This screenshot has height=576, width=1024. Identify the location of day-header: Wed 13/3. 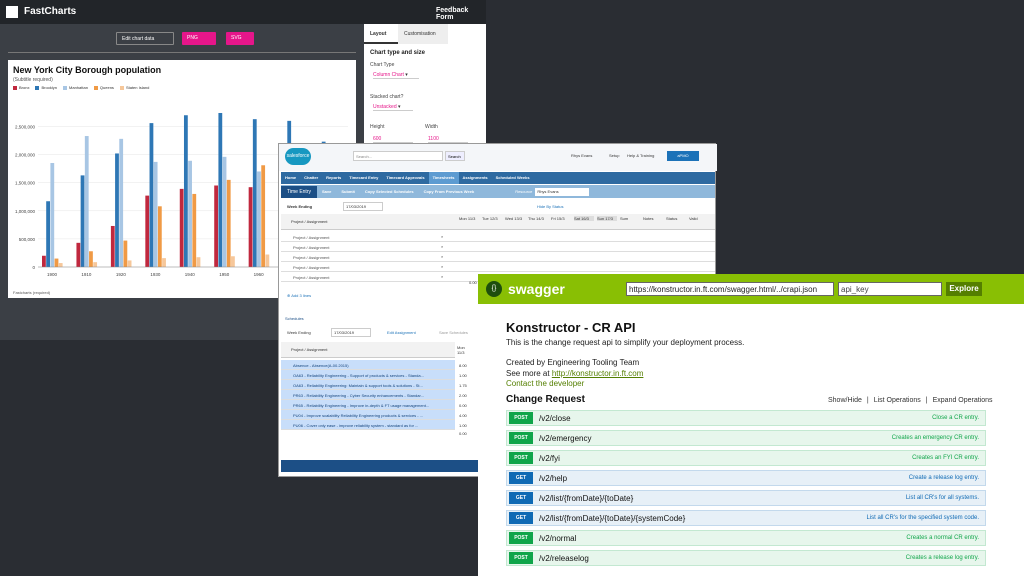
(514, 218).